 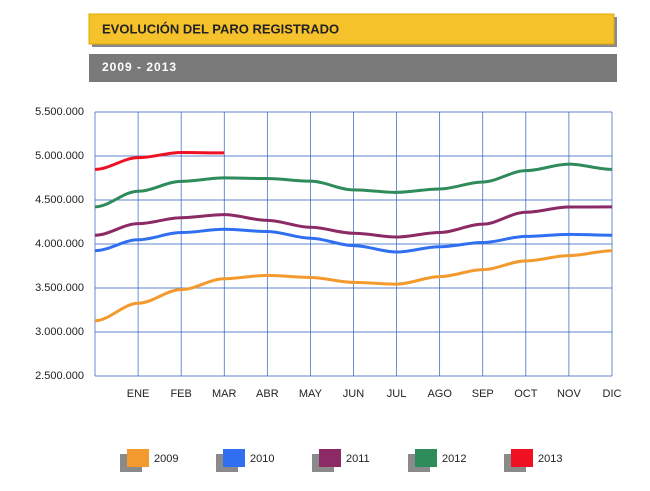 I want to click on y-tick-label: 5.500.000, so click(x=59, y=112).